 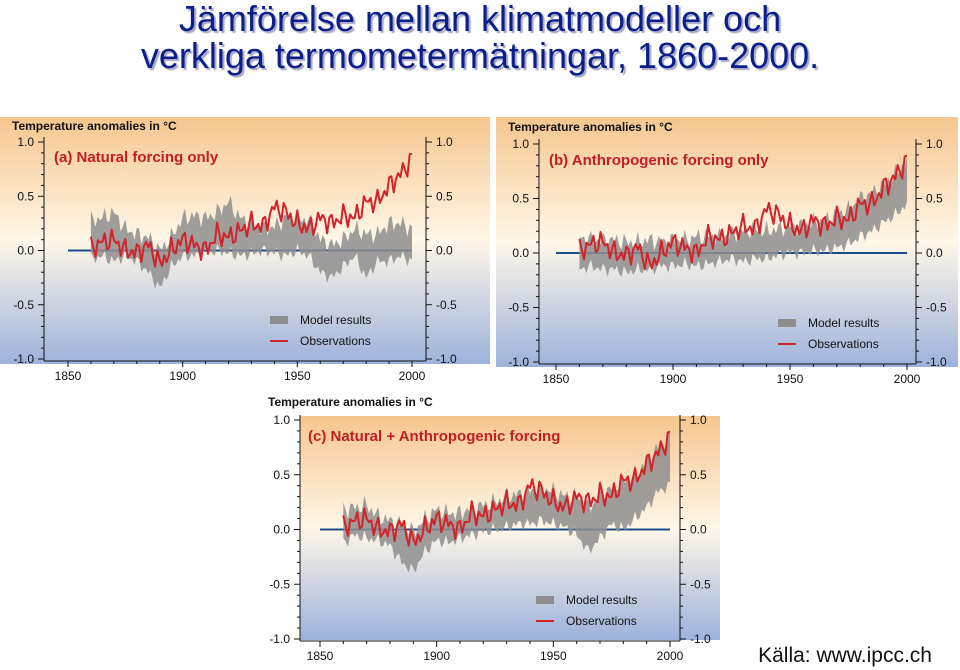 I want to click on slide-title-line1: Jämförelse mellan klimatmodeller och, so click(x=480, y=19).